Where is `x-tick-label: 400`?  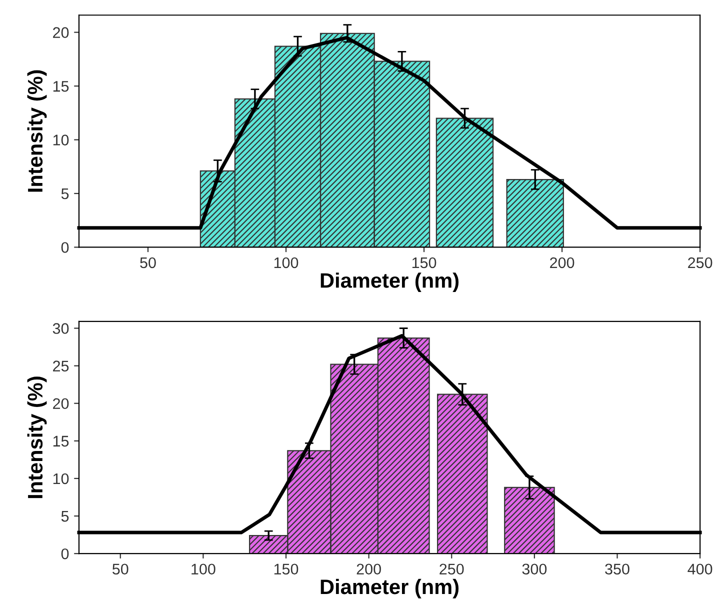 x-tick-label: 400 is located at coordinates (700, 569).